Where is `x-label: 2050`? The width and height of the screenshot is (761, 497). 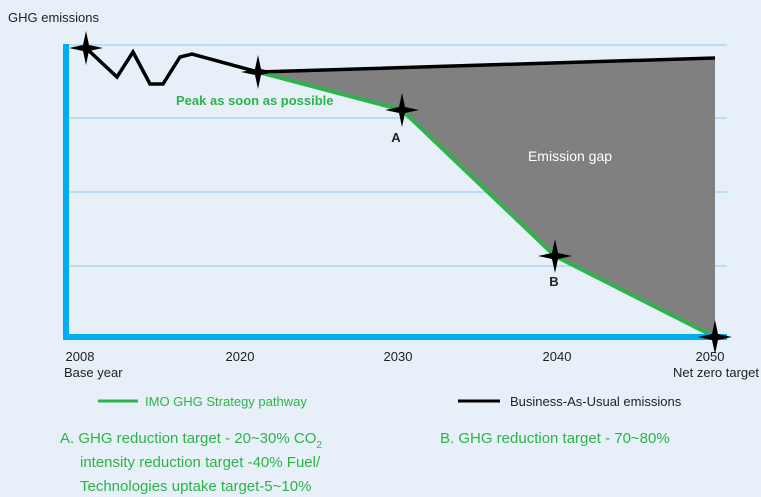 x-label: 2050 is located at coordinates (710, 356).